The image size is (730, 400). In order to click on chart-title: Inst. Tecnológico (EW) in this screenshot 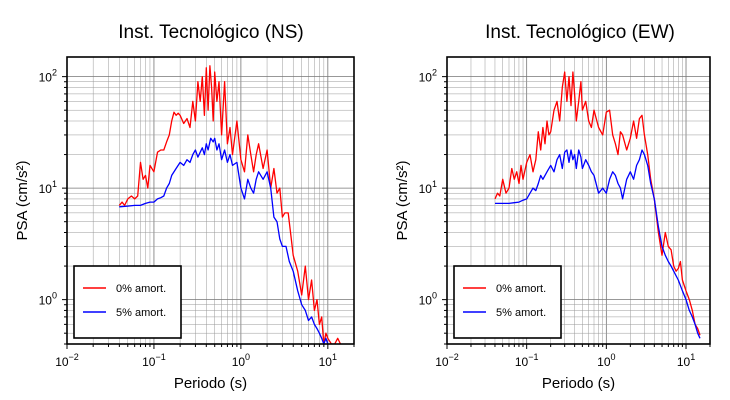, I will do `click(580, 32)`.